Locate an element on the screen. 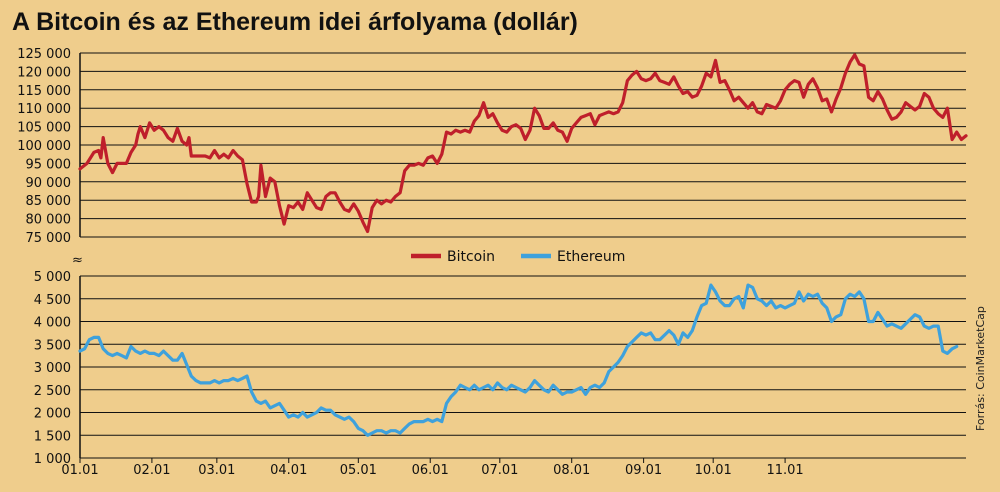  x-tick-label-3: 04.01 is located at coordinates (288, 470).